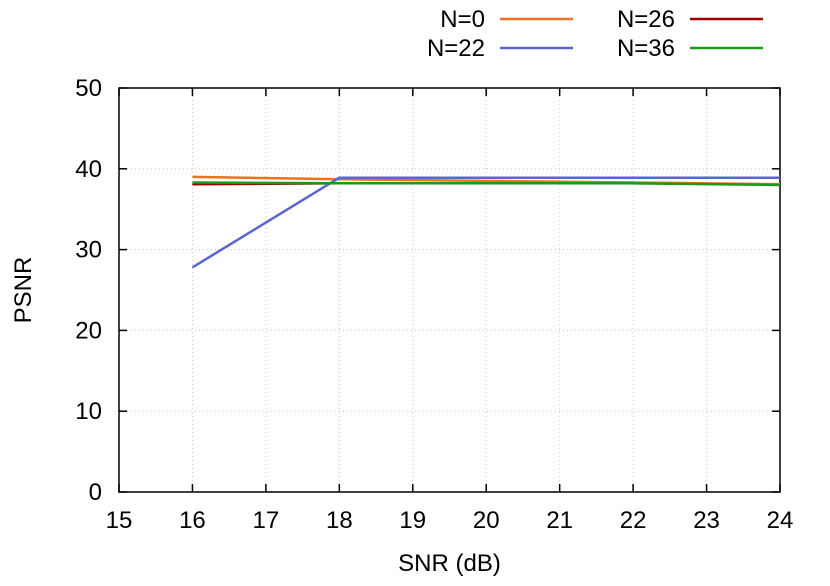 The image size is (830, 586). I want to click on y-axis-title: PSNR, so click(23, 290).